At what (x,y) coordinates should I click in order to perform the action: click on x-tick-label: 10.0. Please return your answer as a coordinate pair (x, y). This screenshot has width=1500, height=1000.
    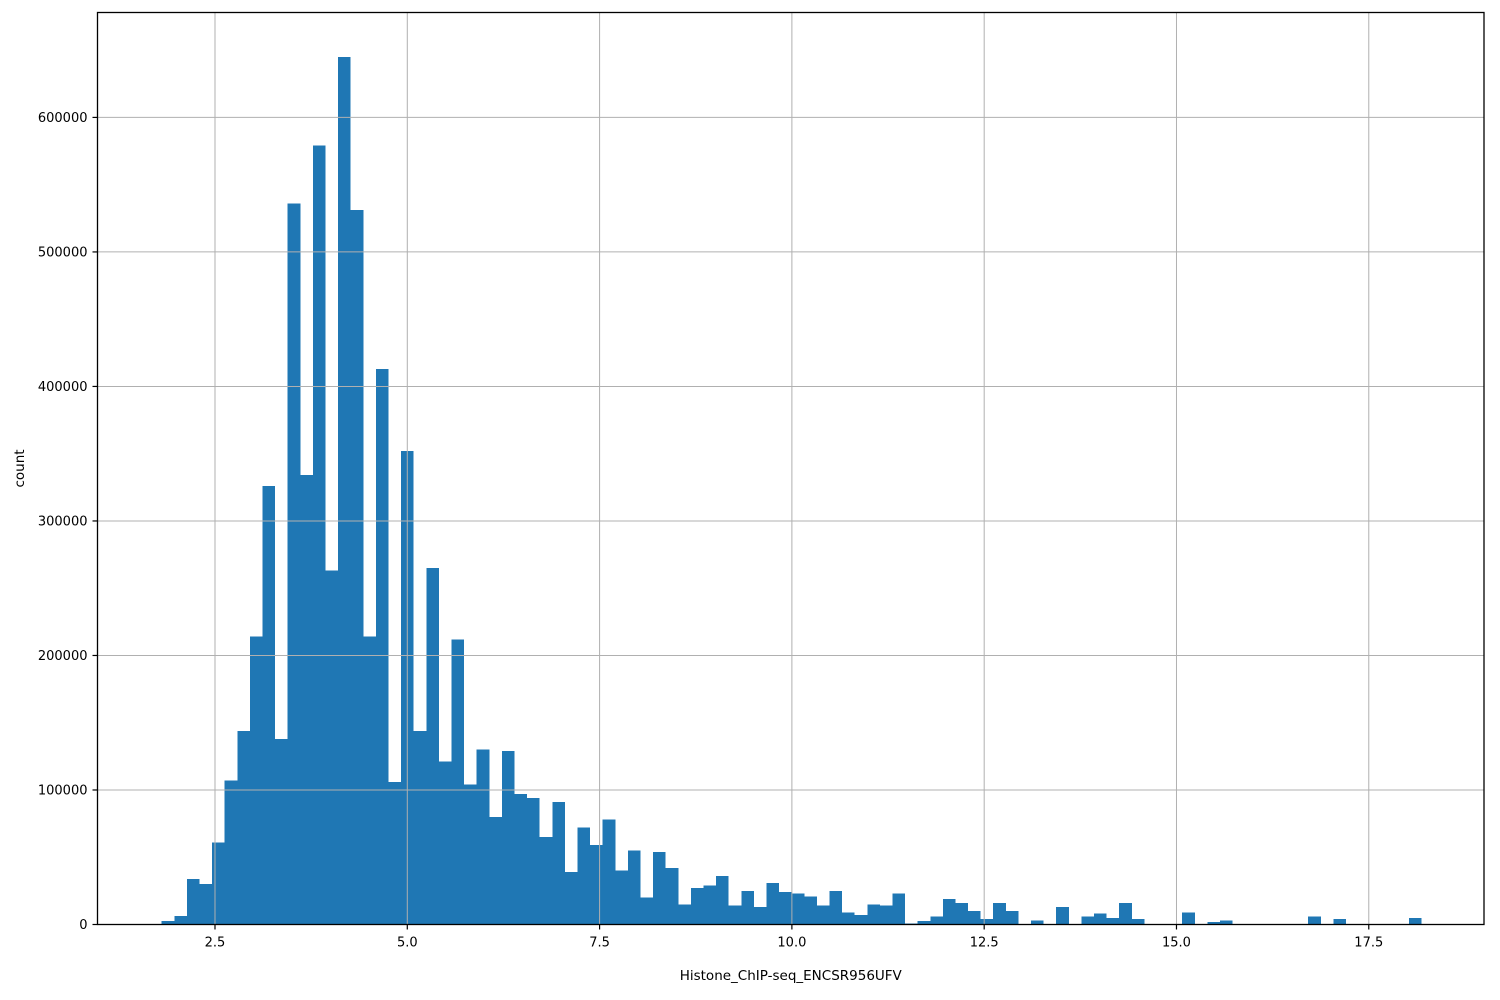
    Looking at the image, I should click on (791, 943).